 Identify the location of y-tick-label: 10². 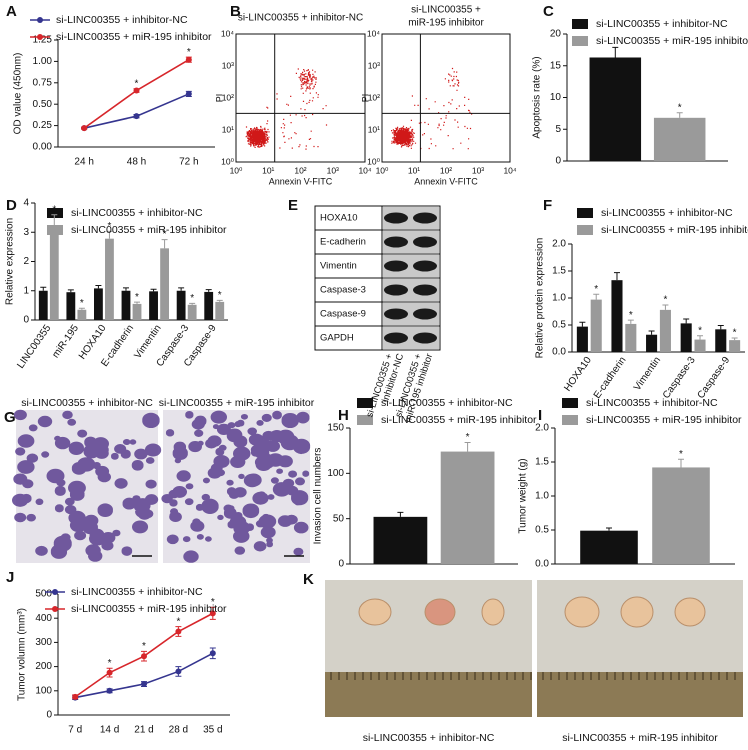
(374, 97).